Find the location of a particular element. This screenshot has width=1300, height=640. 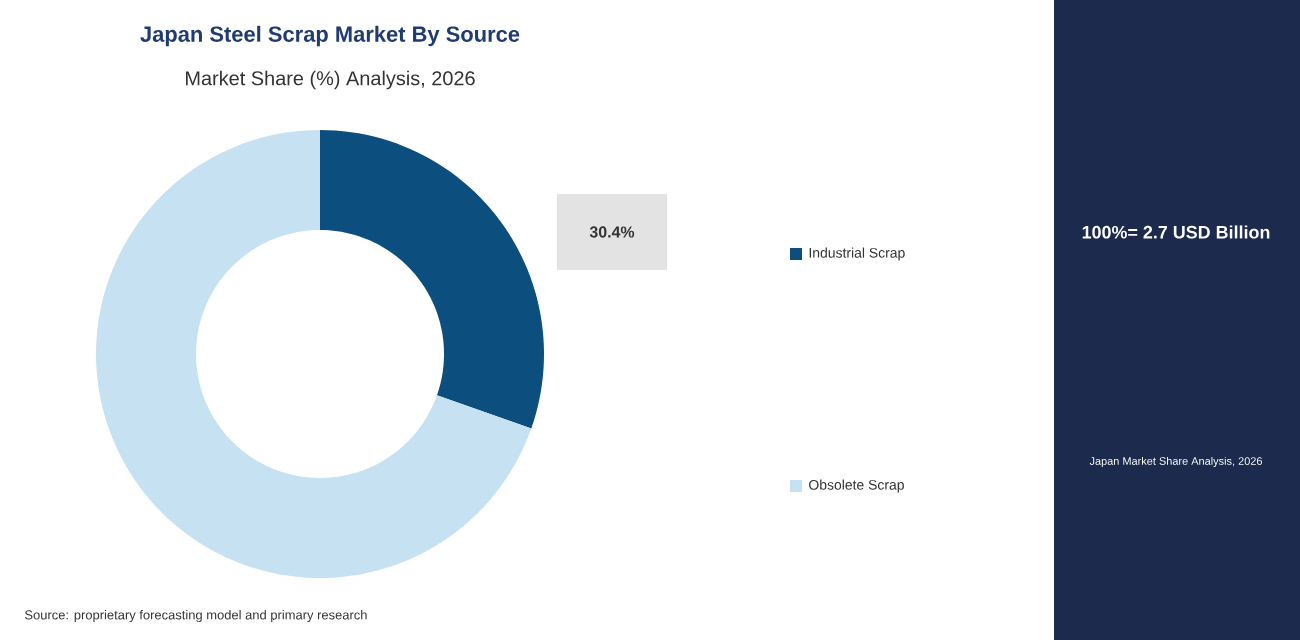

text: 100%= 2.7 USD Billion is located at coordinates (1176, 232).